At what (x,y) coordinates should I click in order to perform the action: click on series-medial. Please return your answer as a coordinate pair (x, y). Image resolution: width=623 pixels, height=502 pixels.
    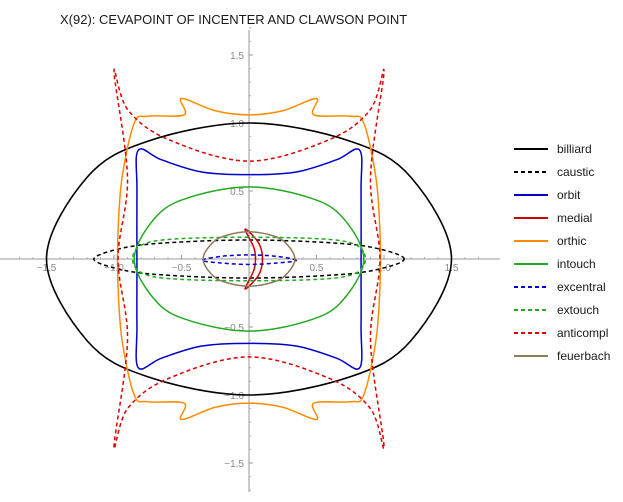
    Looking at the image, I should click on (254, 259).